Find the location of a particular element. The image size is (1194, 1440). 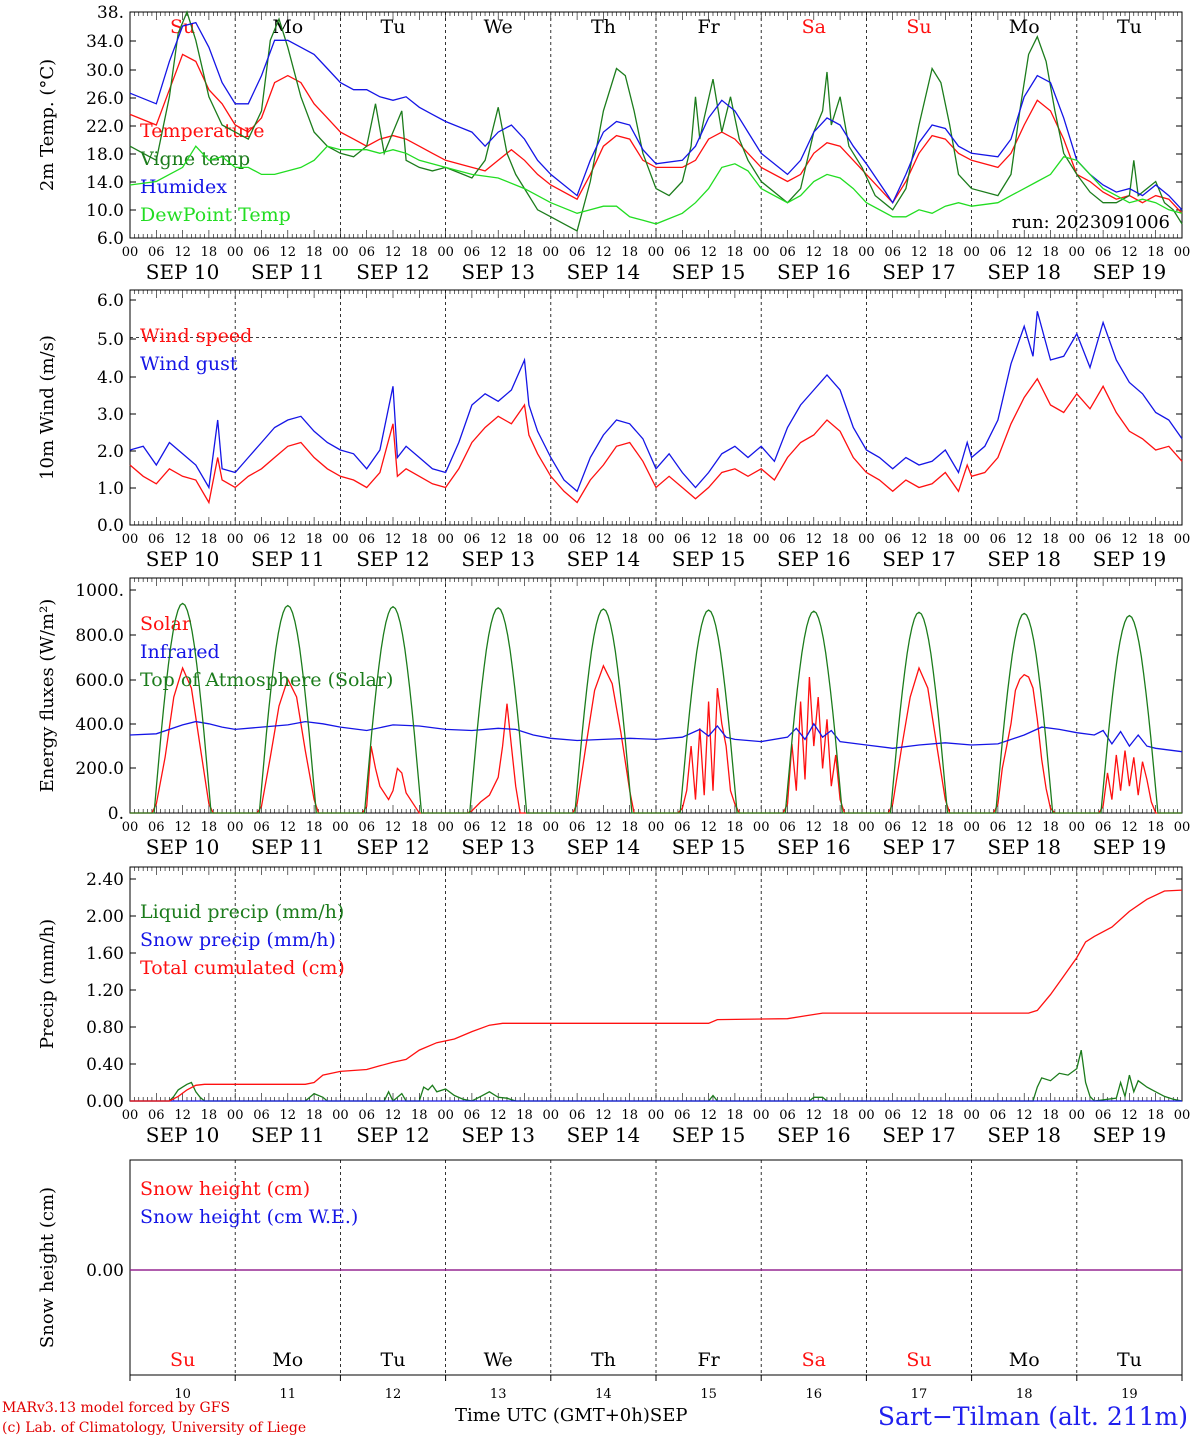

model-credit: MARv3.13 model forced by GFS is located at coordinates (116, 1408).